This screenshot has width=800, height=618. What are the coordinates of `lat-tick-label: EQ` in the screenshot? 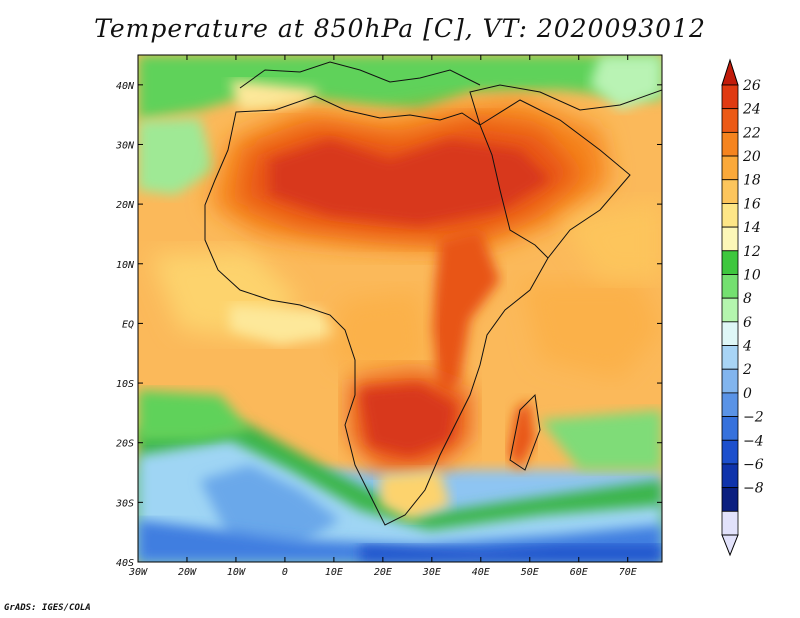 It's located at (128, 324).